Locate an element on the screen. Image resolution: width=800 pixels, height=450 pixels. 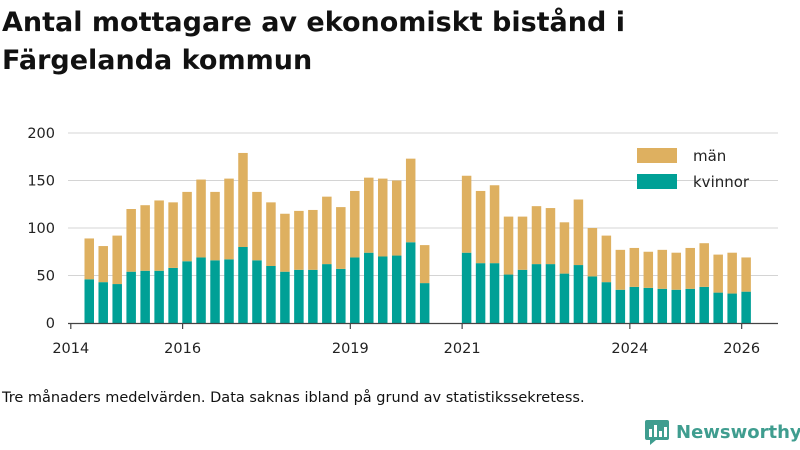
y-tick-label: 50 is located at coordinates (46, 277).